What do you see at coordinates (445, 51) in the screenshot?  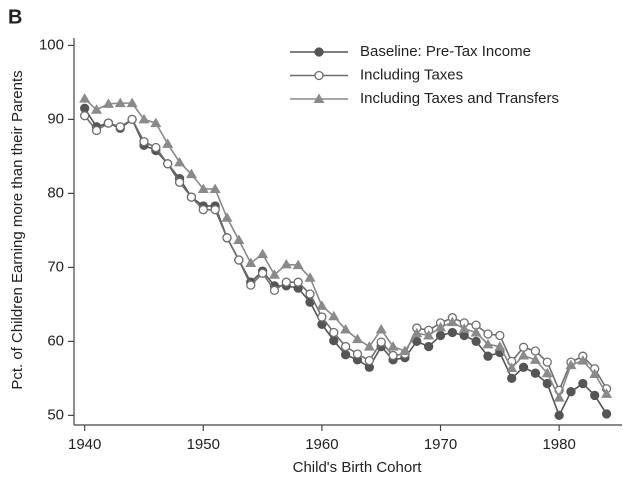 I see `legend-label: Baseline: Pre-Tax Income` at bounding box center [445, 51].